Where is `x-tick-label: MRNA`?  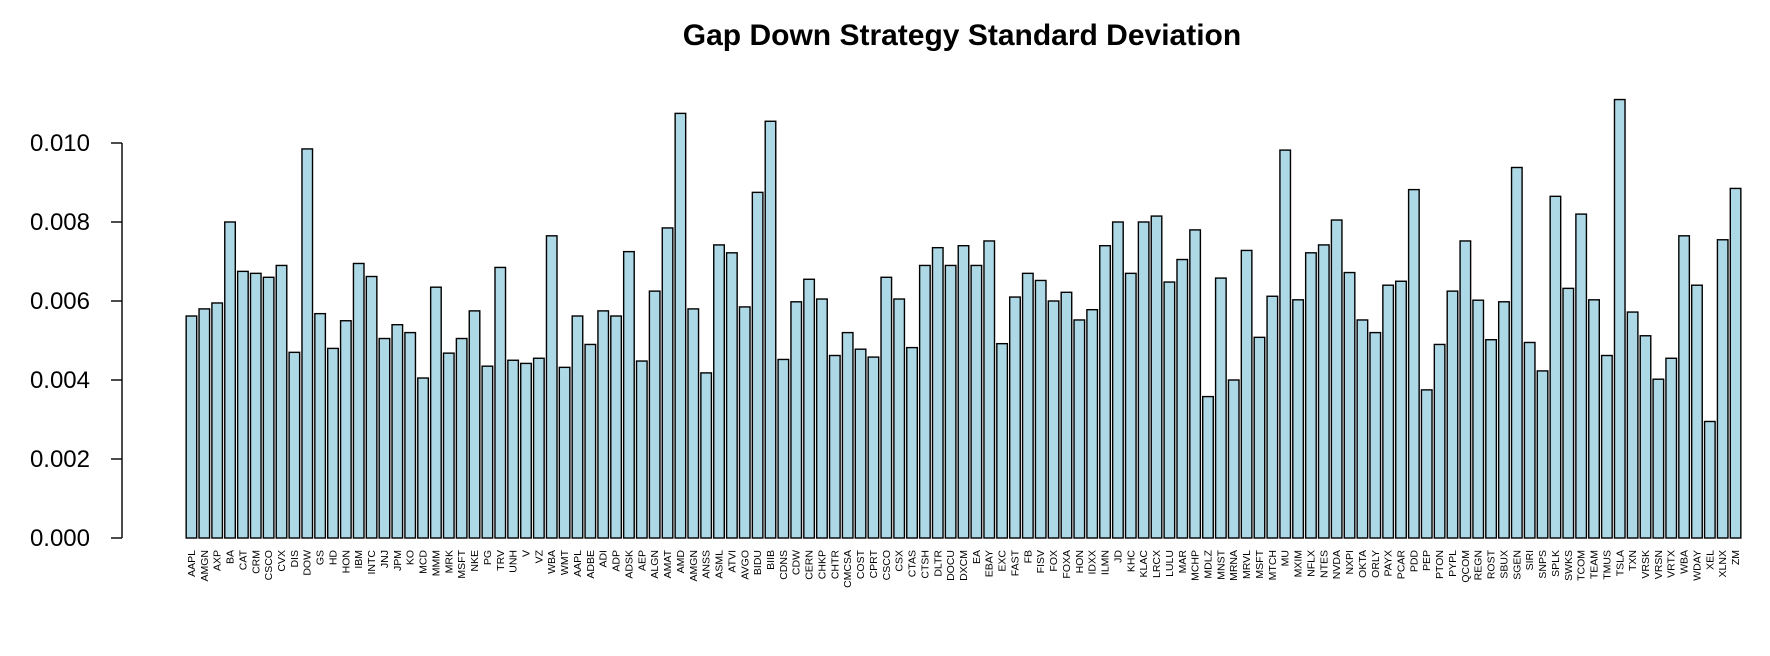
x-tick-label: MRNA is located at coordinates (1234, 565).